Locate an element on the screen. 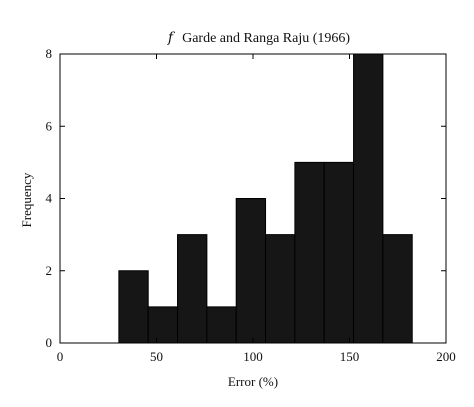 The image size is (474, 407). chart-title-text: Garde and Ranga Raju (1966) is located at coordinates (266, 38).